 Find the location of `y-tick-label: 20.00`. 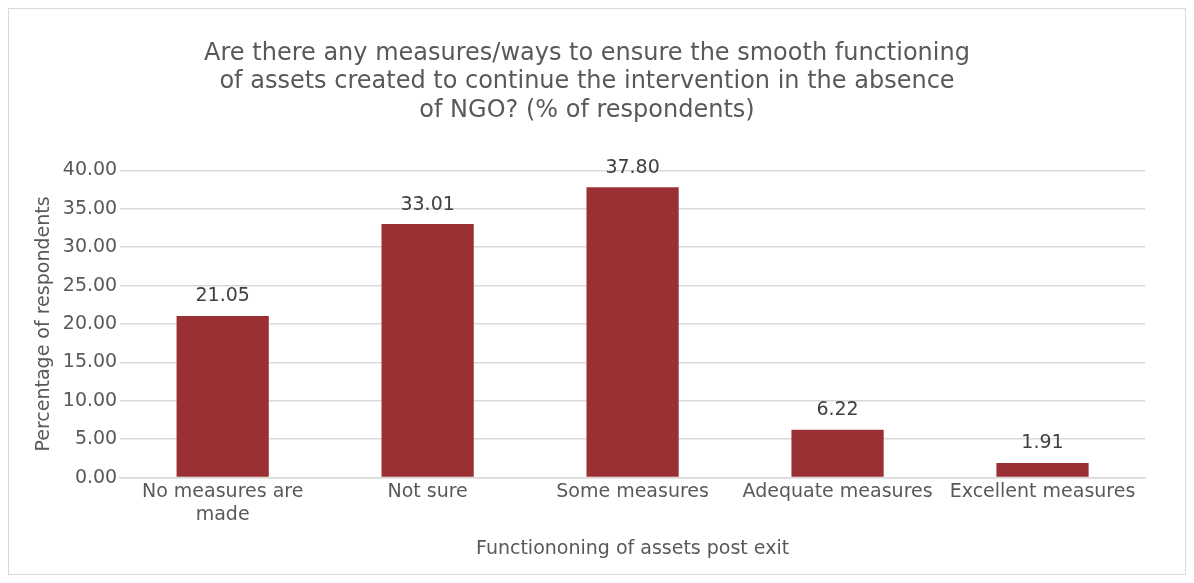

y-tick-label: 20.00 is located at coordinates (90, 321).